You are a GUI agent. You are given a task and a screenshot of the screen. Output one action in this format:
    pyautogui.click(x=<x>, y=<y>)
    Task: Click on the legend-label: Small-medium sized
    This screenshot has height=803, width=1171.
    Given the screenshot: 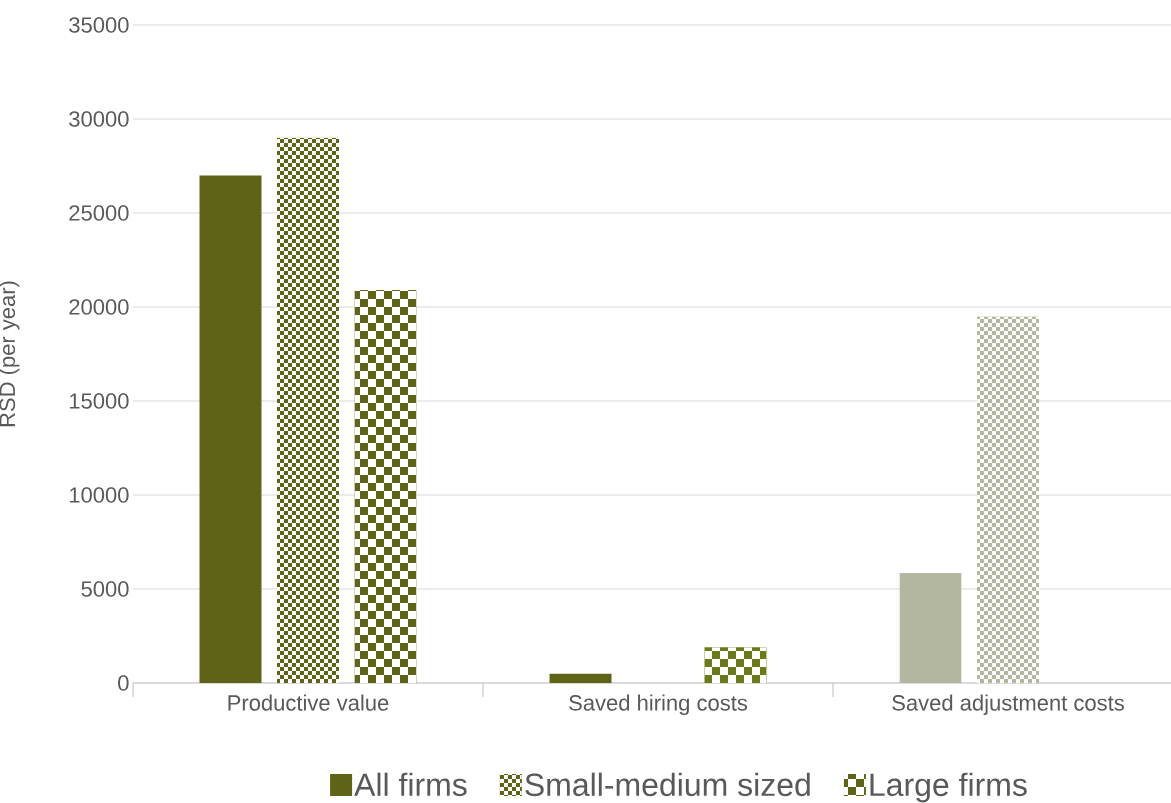 What is the action you would take?
    pyautogui.click(x=667, y=784)
    